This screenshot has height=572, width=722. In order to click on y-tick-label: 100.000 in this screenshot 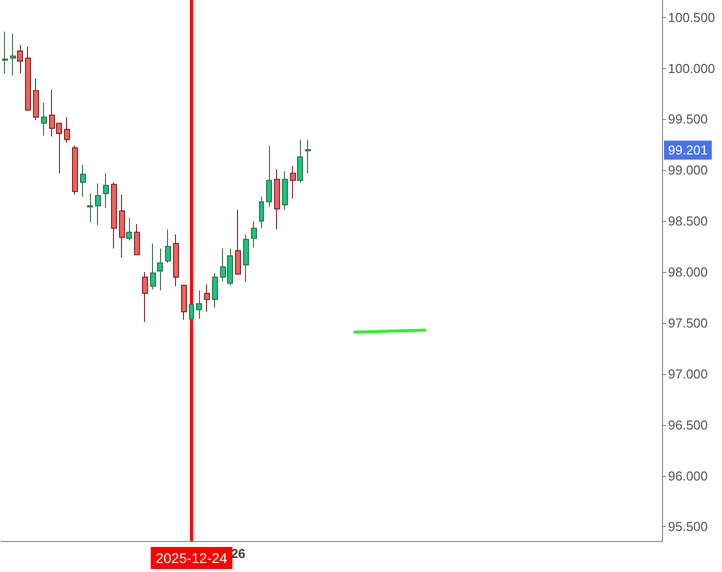, I will do `click(691, 68)`.